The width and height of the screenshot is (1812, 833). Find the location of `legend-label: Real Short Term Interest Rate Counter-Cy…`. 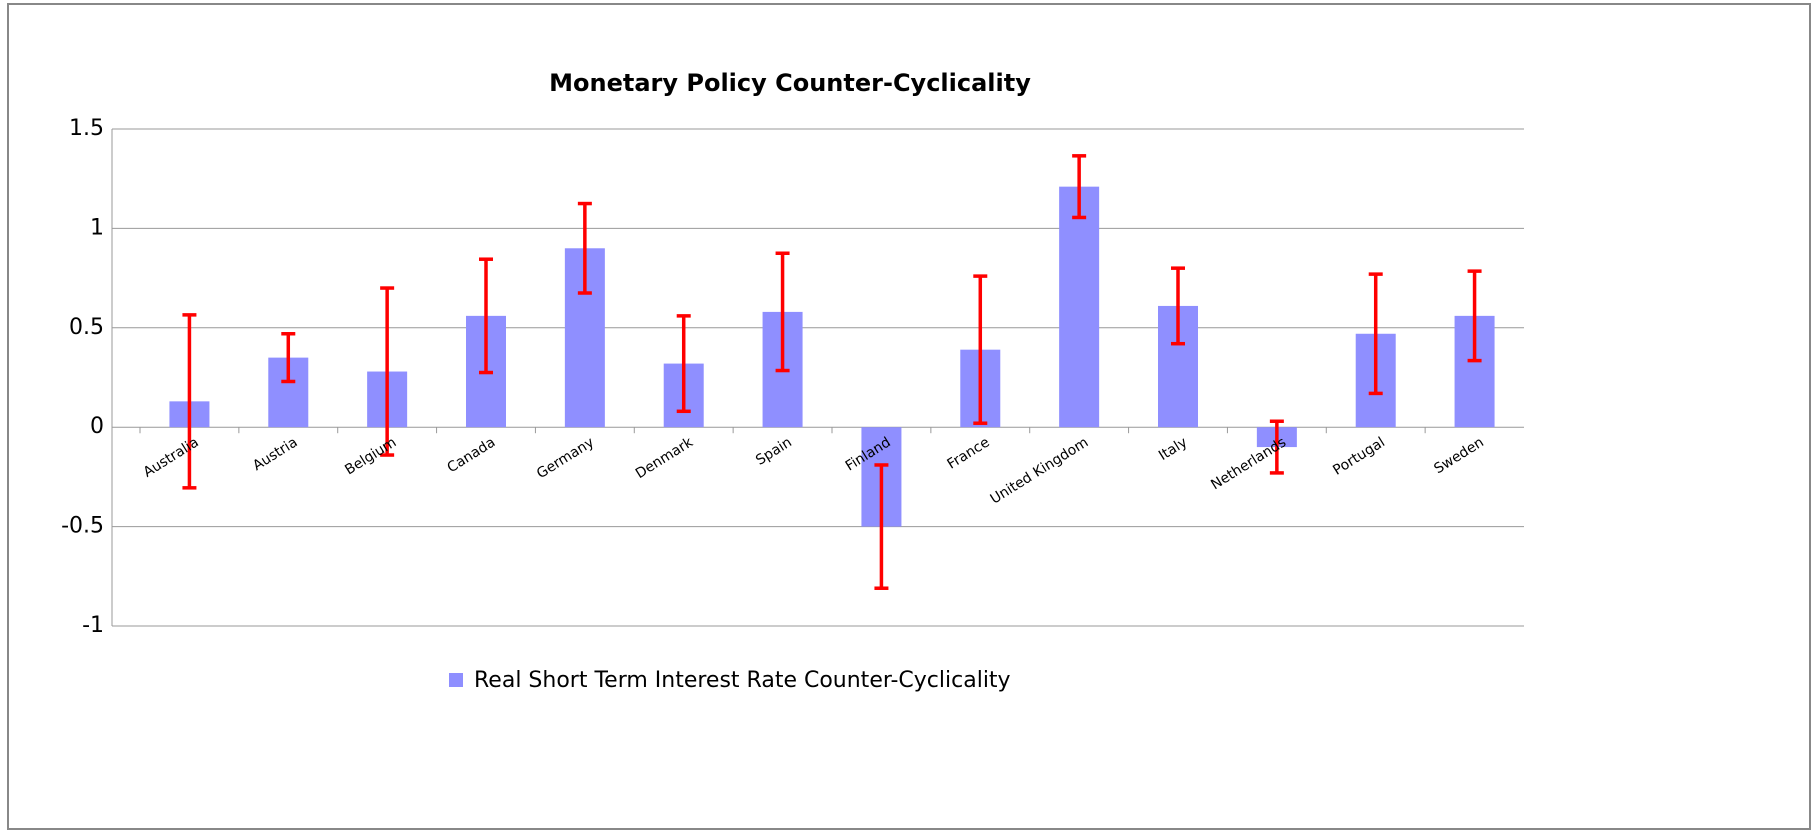

legend-label: Real Short Term Interest Rate Counter-Cy… is located at coordinates (742, 680).